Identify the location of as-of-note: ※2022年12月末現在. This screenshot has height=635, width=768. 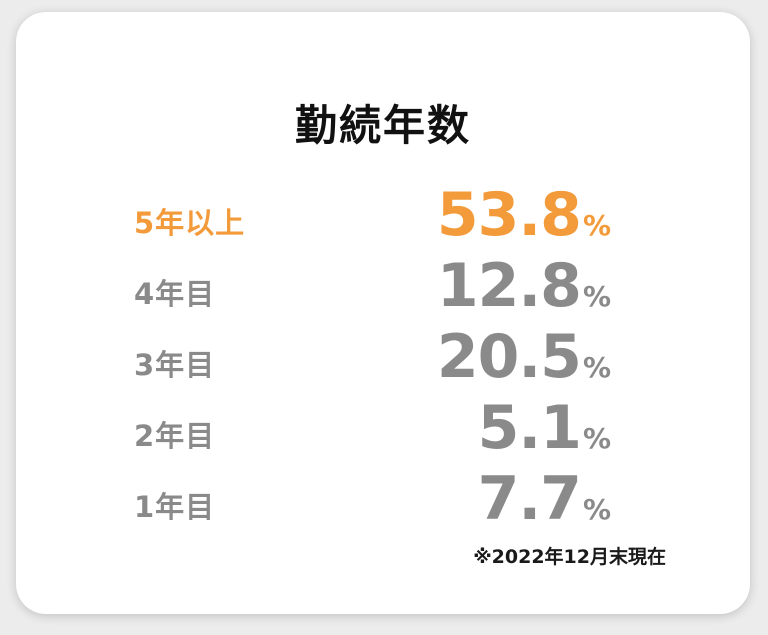
(569, 557).